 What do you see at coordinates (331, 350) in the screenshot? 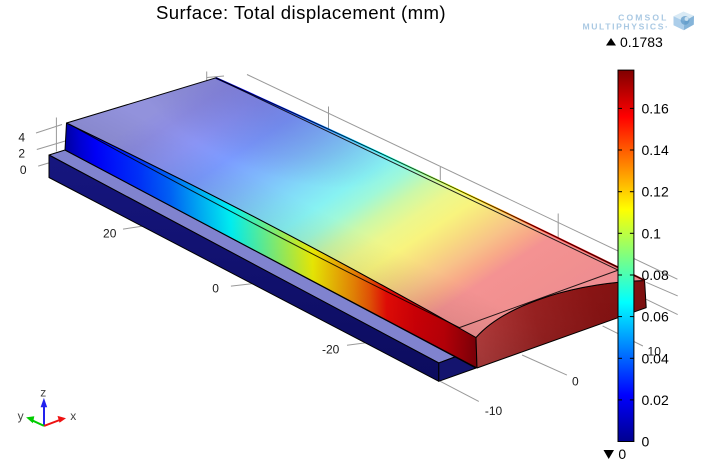
I see `svg-text: -20` at bounding box center [331, 350].